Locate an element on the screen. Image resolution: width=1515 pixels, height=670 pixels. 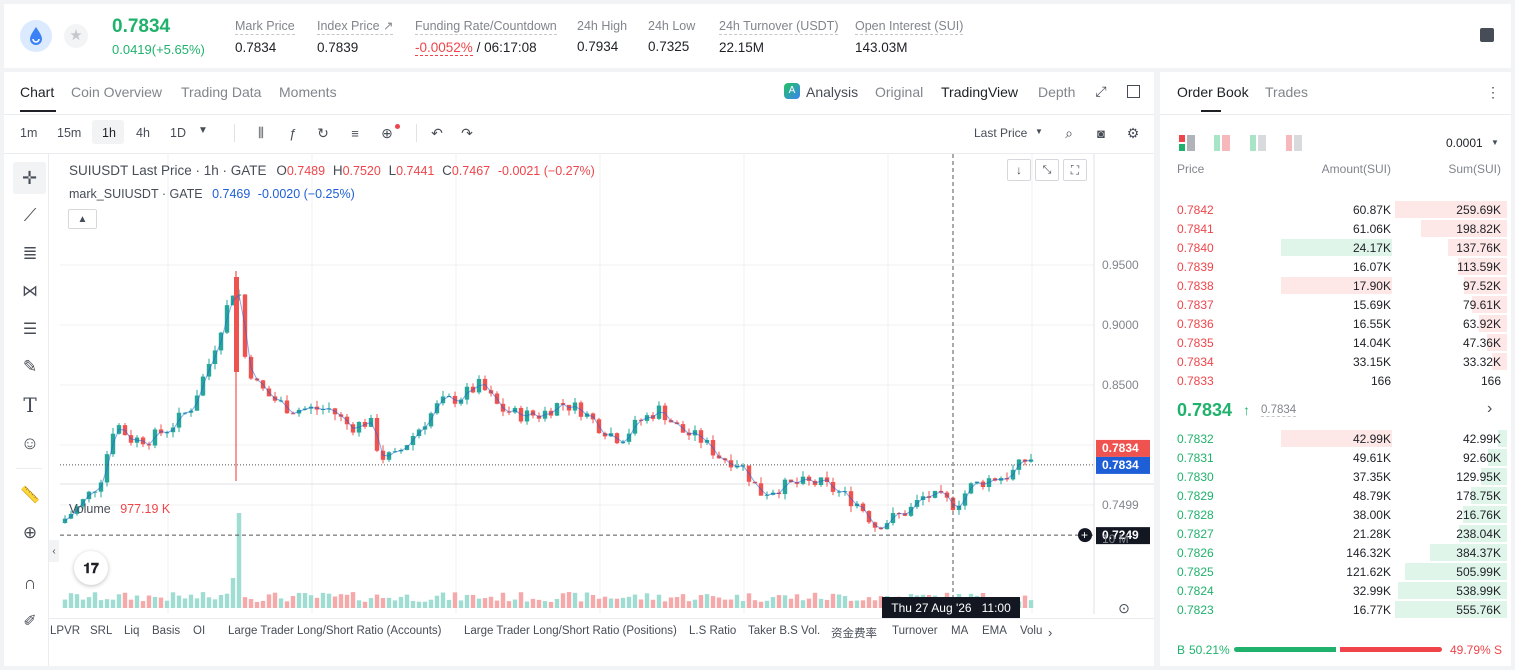
ind-lpvr: LPVR is located at coordinates (65, 631).